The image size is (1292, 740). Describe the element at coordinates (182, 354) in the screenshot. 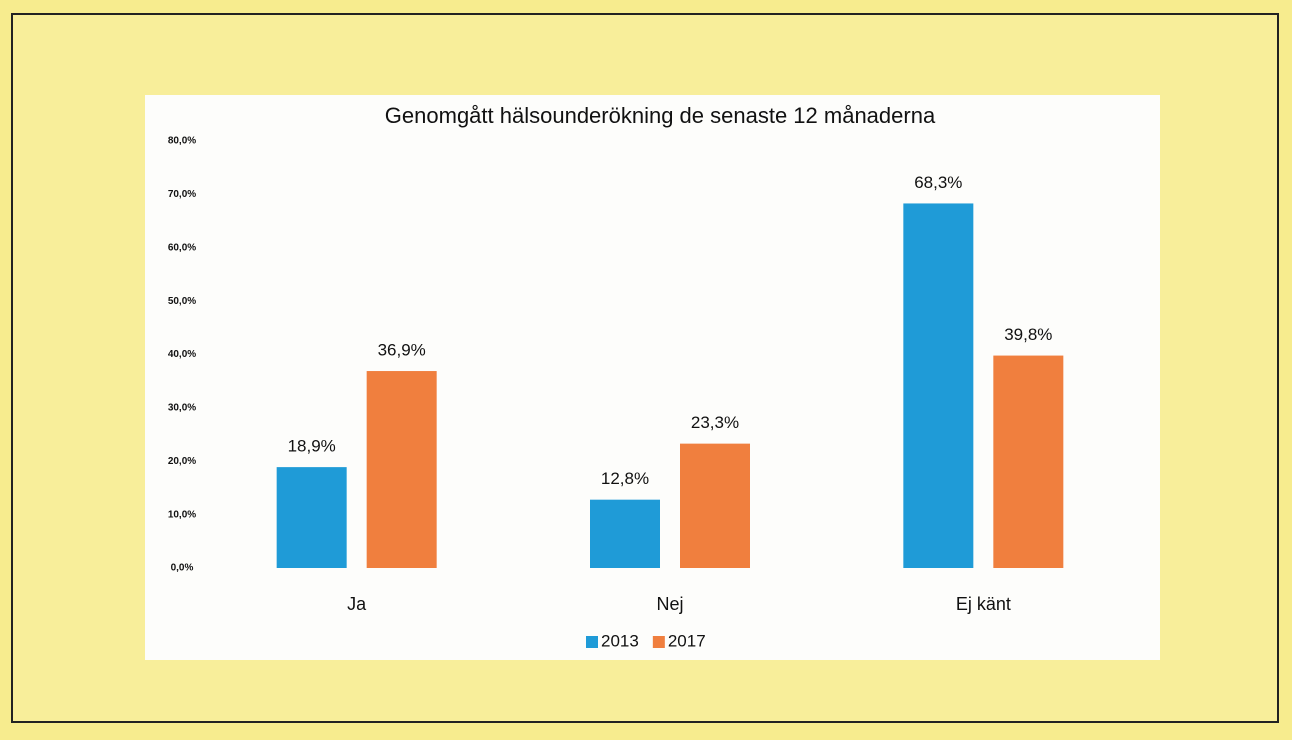

I see `y-tick-label: 40,0%` at that location.